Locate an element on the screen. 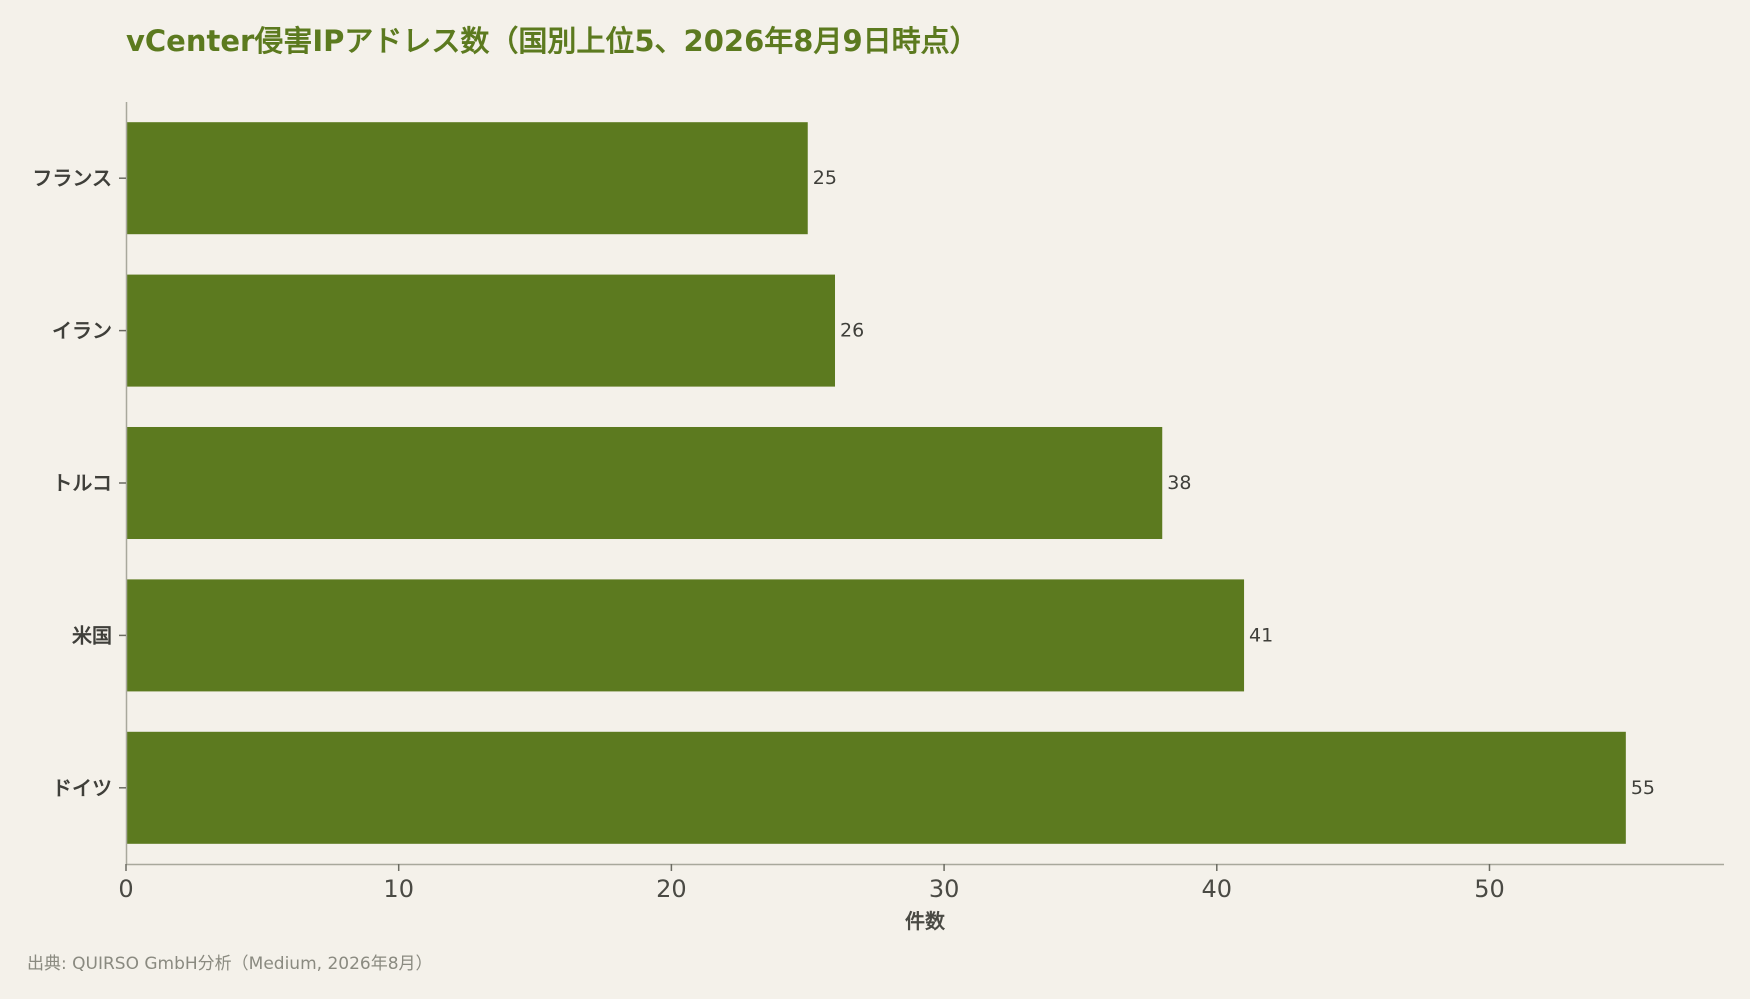 This screenshot has height=999, width=1750. y-tick-label: イラン is located at coordinates (82, 331).